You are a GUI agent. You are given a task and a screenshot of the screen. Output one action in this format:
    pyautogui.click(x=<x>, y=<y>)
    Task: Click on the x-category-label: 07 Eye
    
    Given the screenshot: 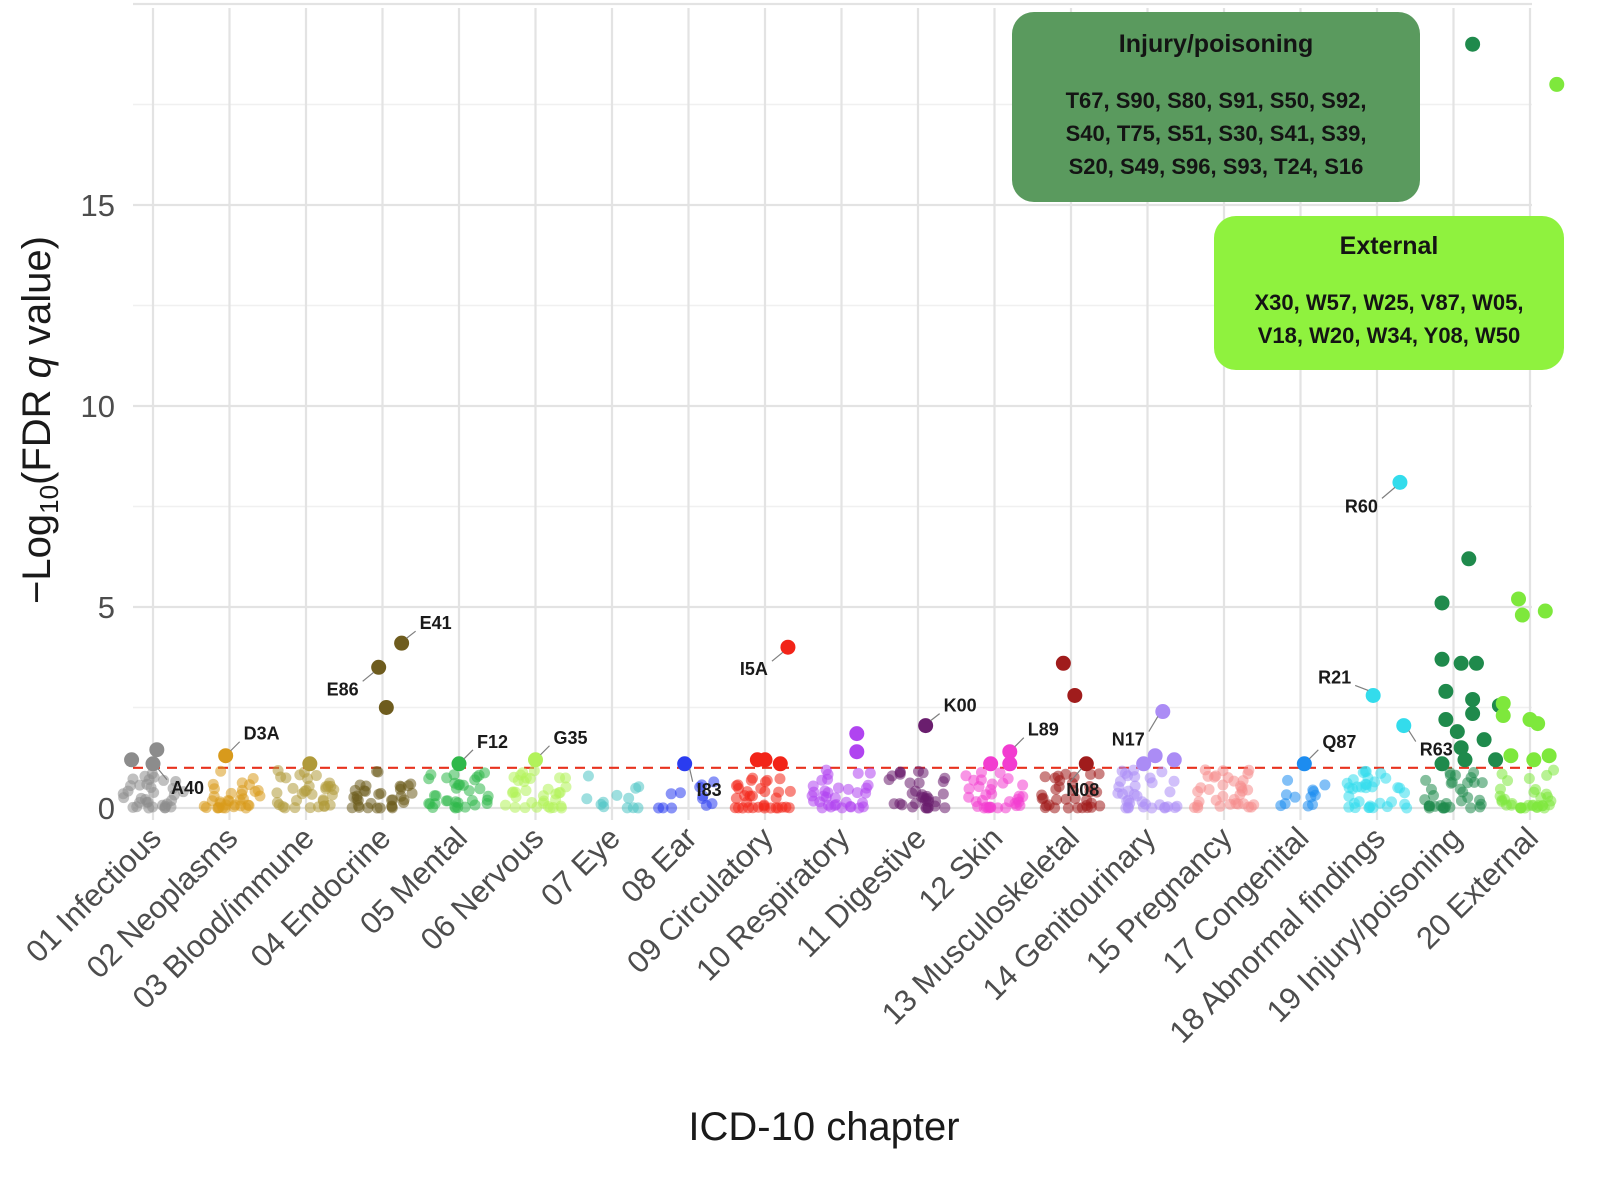 What is the action you would take?
    pyautogui.click(x=580, y=866)
    